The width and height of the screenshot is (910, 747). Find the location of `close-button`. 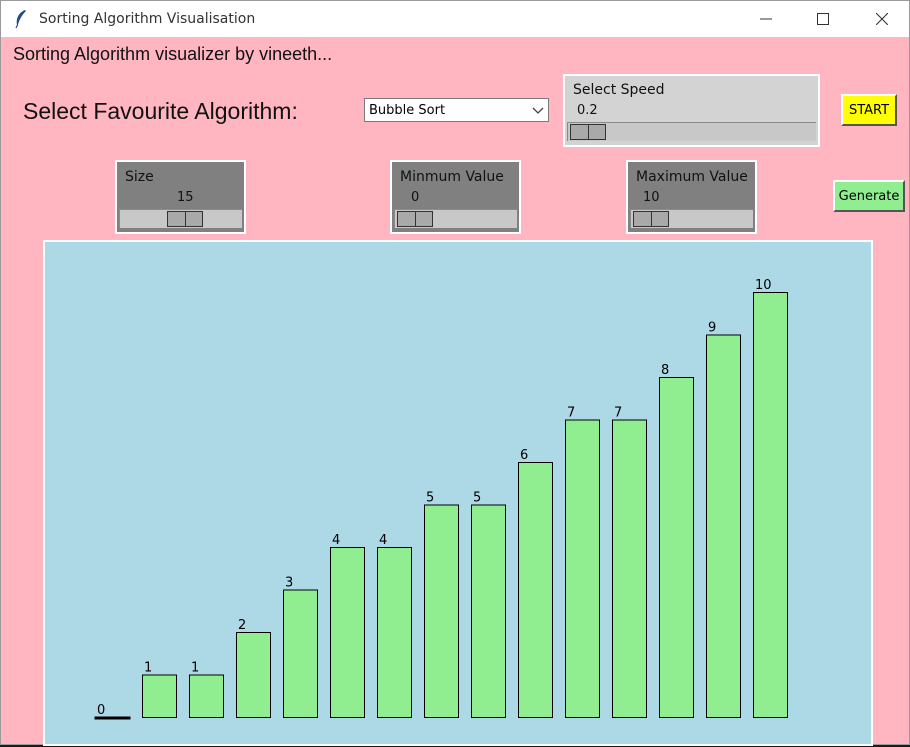

close-button is located at coordinates (882, 19).